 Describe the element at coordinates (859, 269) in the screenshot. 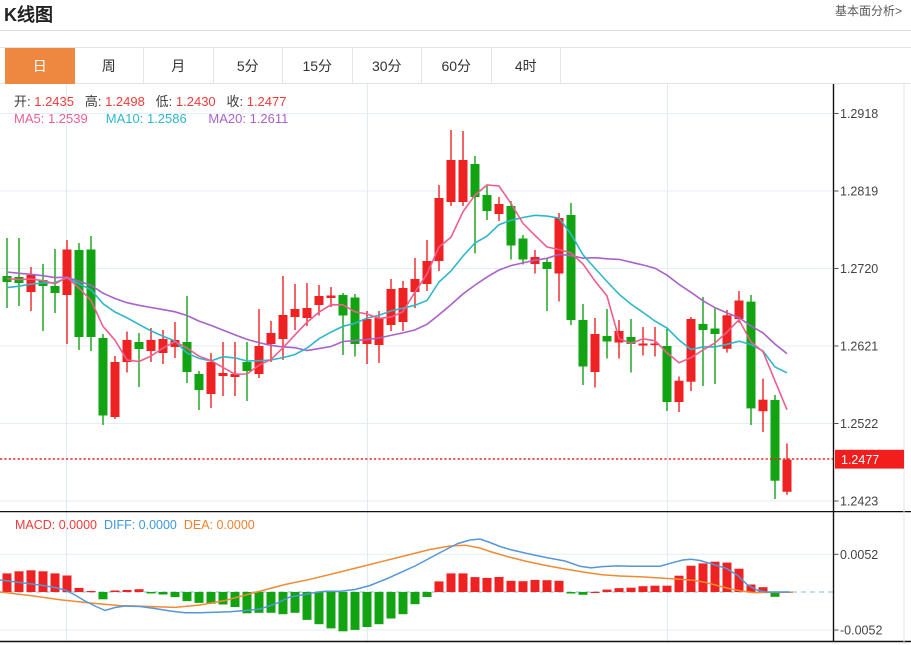

I see `svg-text: 1.2720` at that location.